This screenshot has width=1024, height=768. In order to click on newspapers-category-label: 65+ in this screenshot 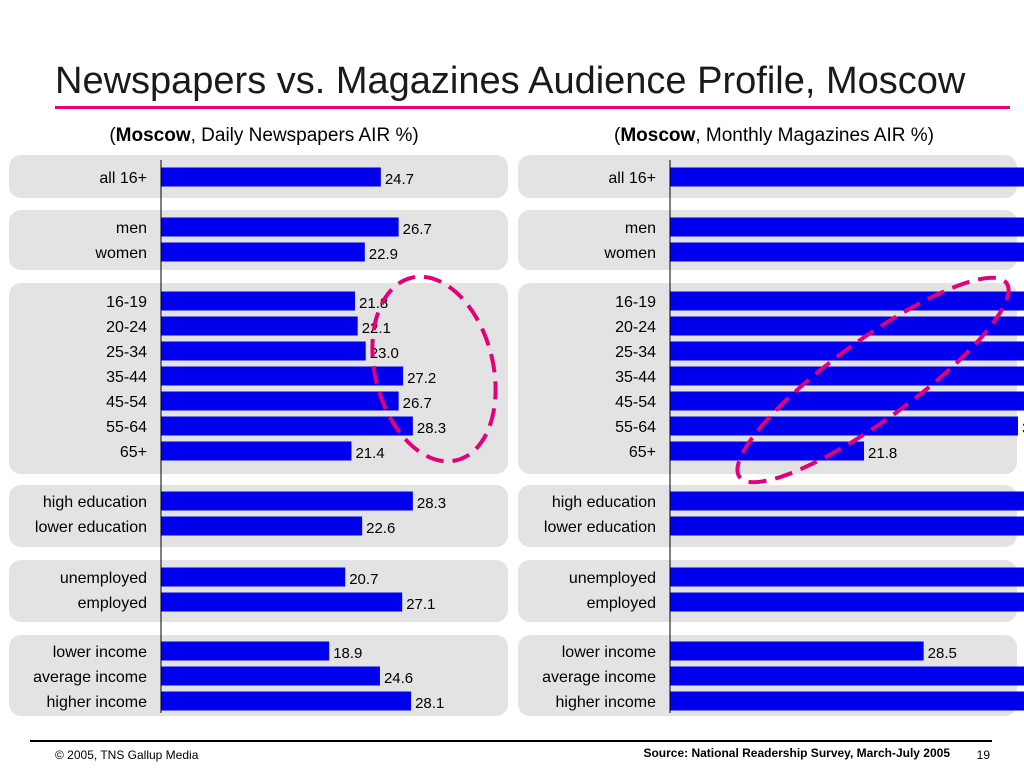, I will do `click(133, 452)`.